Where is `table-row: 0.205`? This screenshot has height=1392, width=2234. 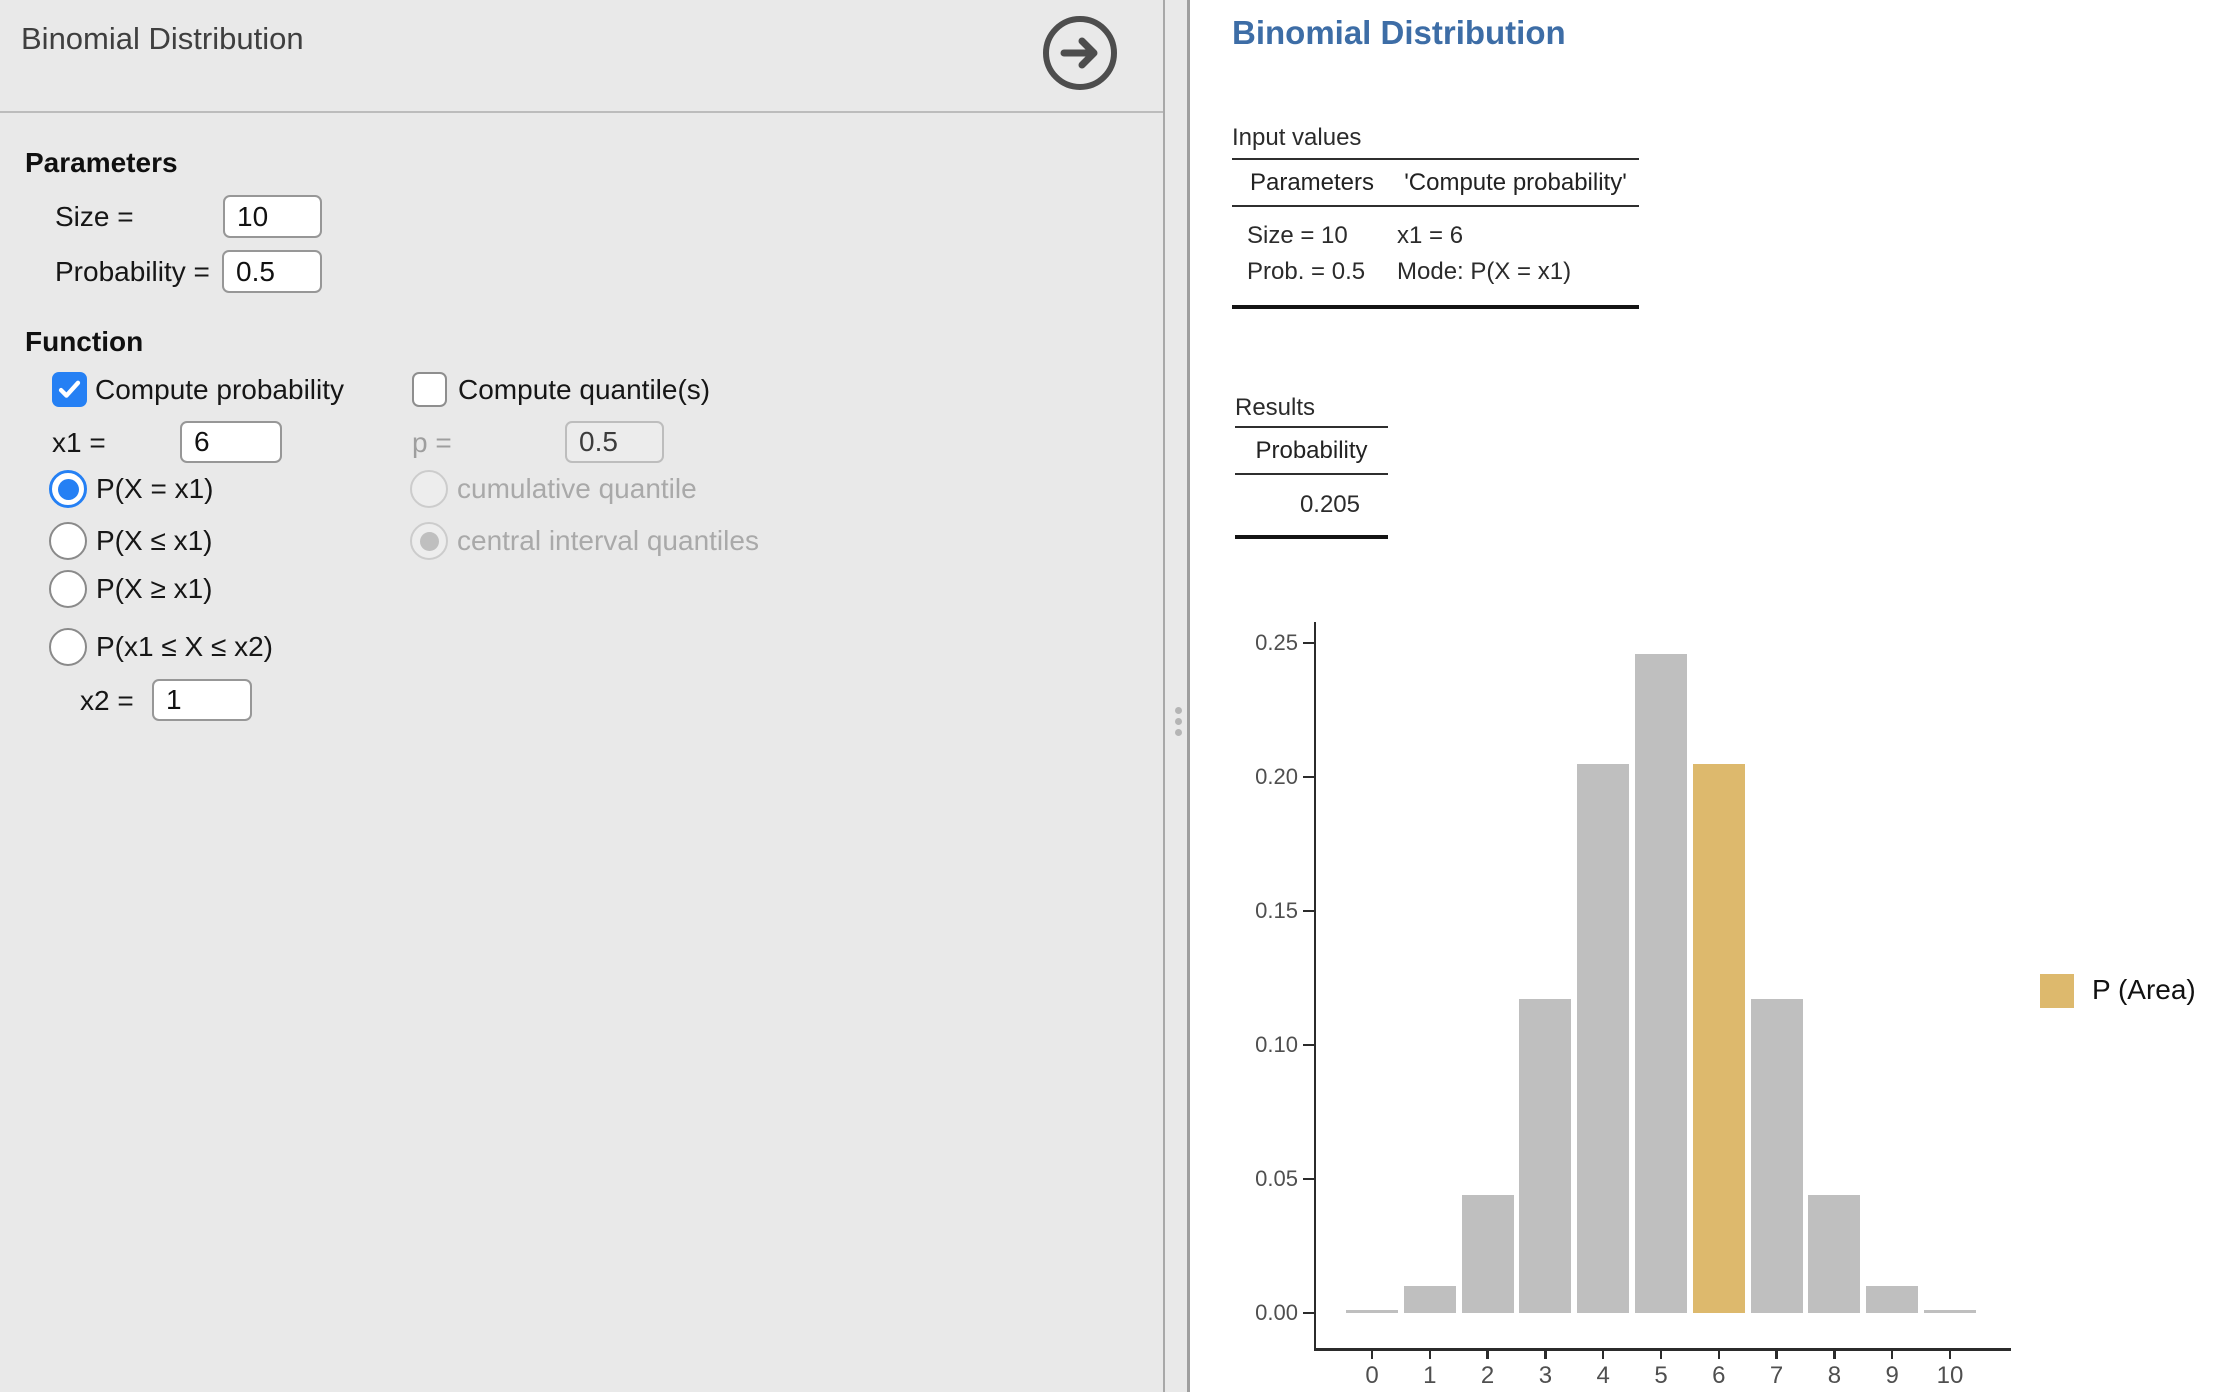
table-row: 0.205 is located at coordinates (1311, 505).